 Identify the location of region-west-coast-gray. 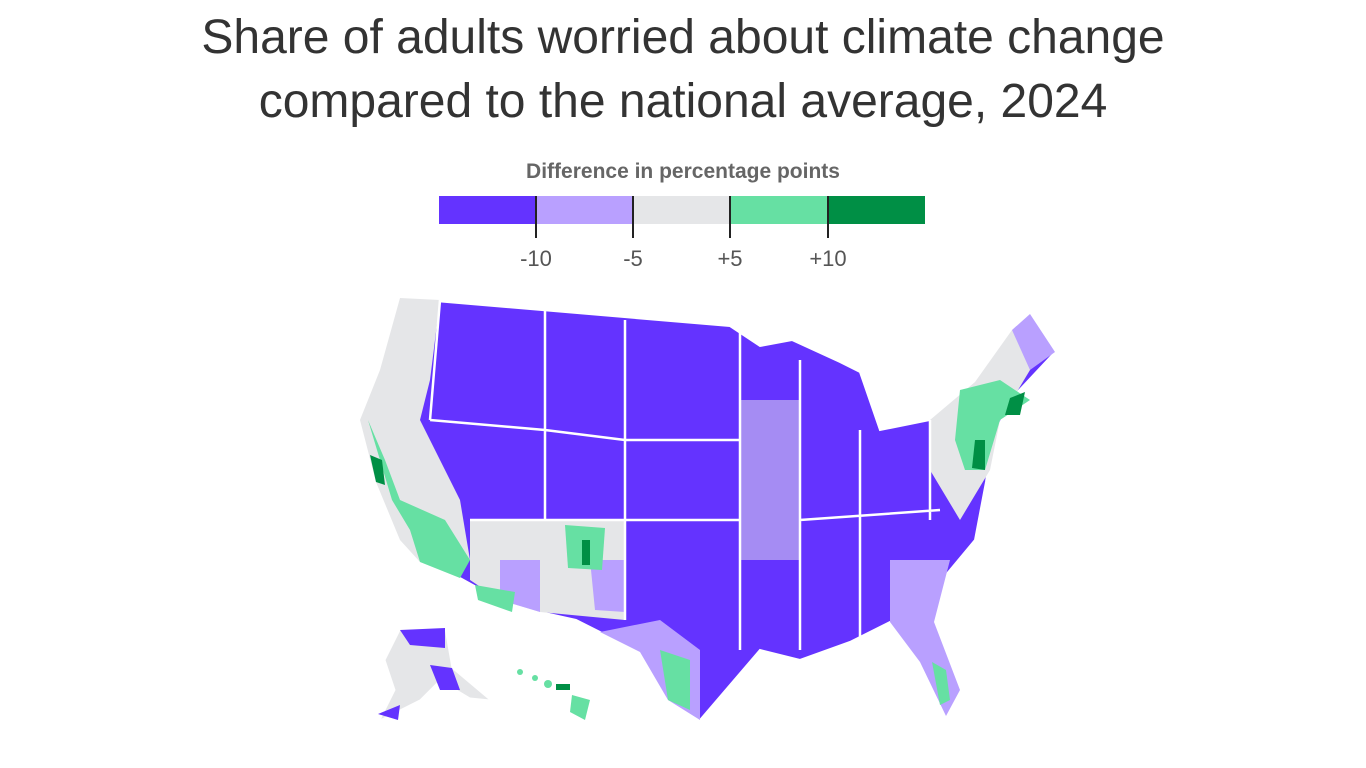
(415, 430).